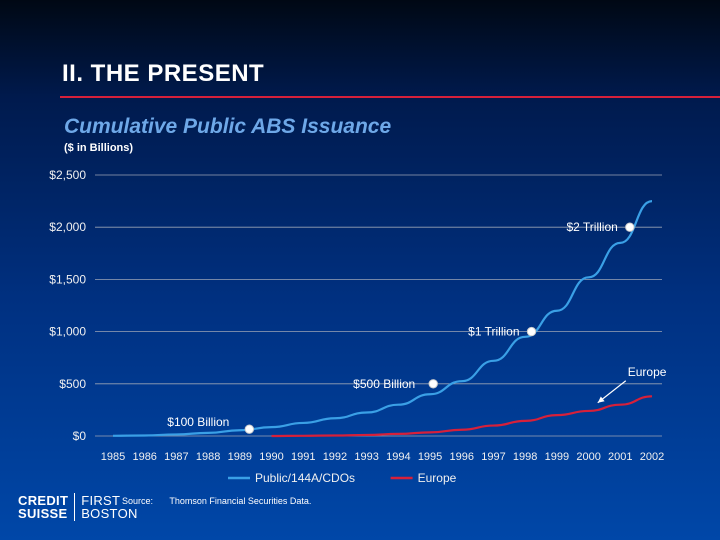 The width and height of the screenshot is (720, 540). I want to click on legend-label: Europe, so click(437, 478).